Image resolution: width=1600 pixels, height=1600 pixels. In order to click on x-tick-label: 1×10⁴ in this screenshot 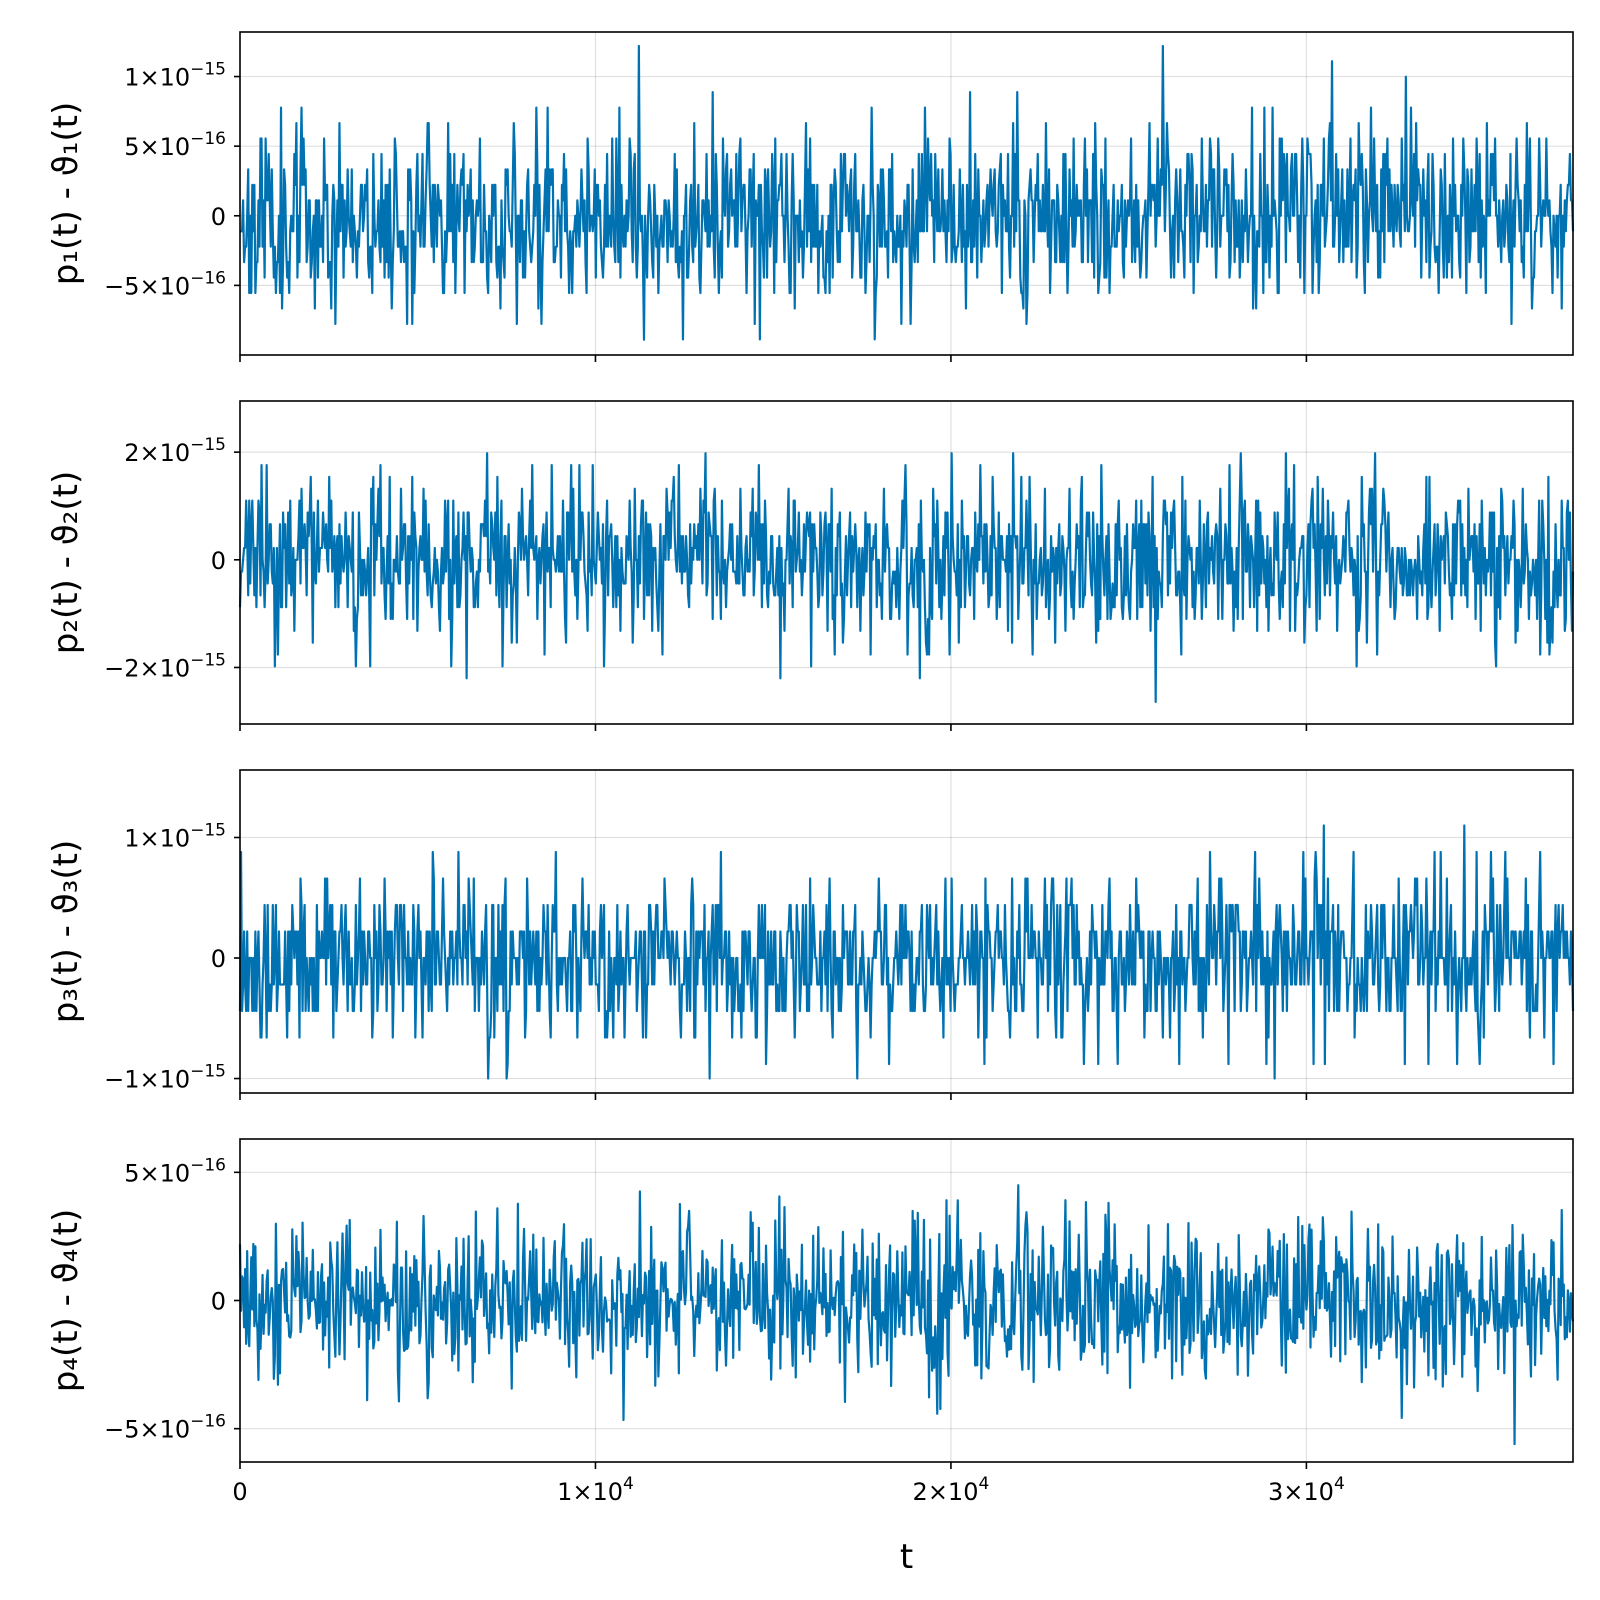, I will do `click(595, 1490)`.